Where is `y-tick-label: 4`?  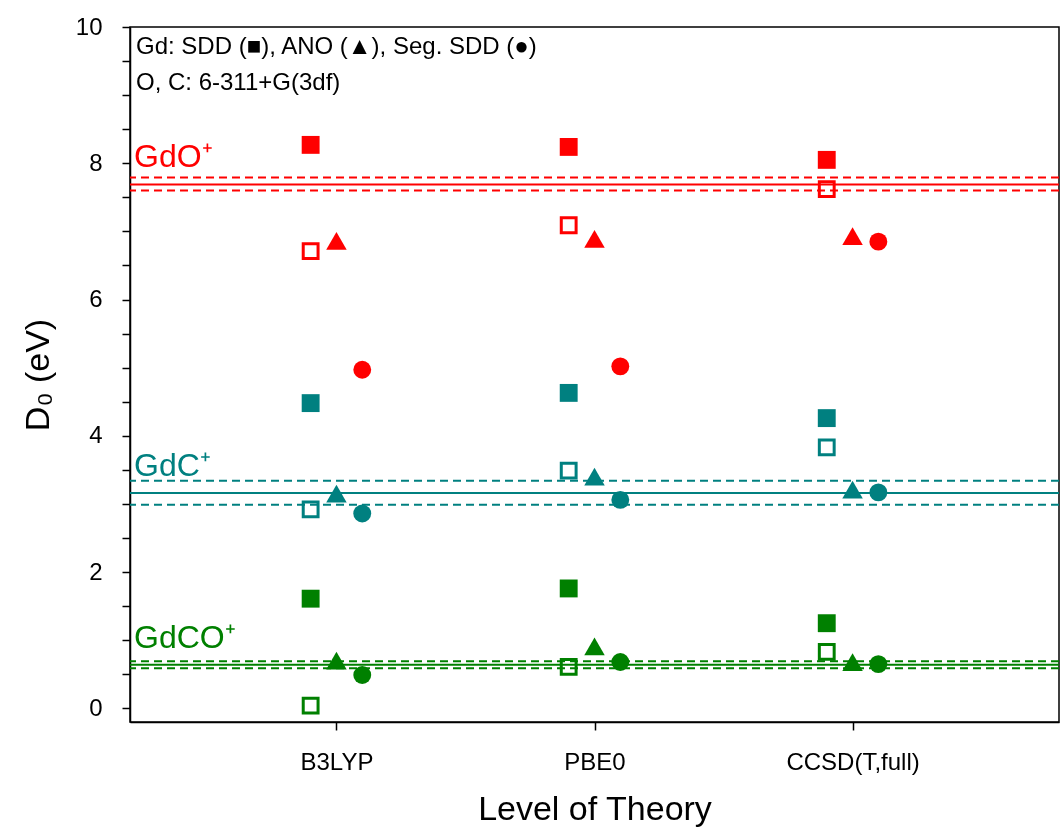
y-tick-label: 4 is located at coordinates (96, 435).